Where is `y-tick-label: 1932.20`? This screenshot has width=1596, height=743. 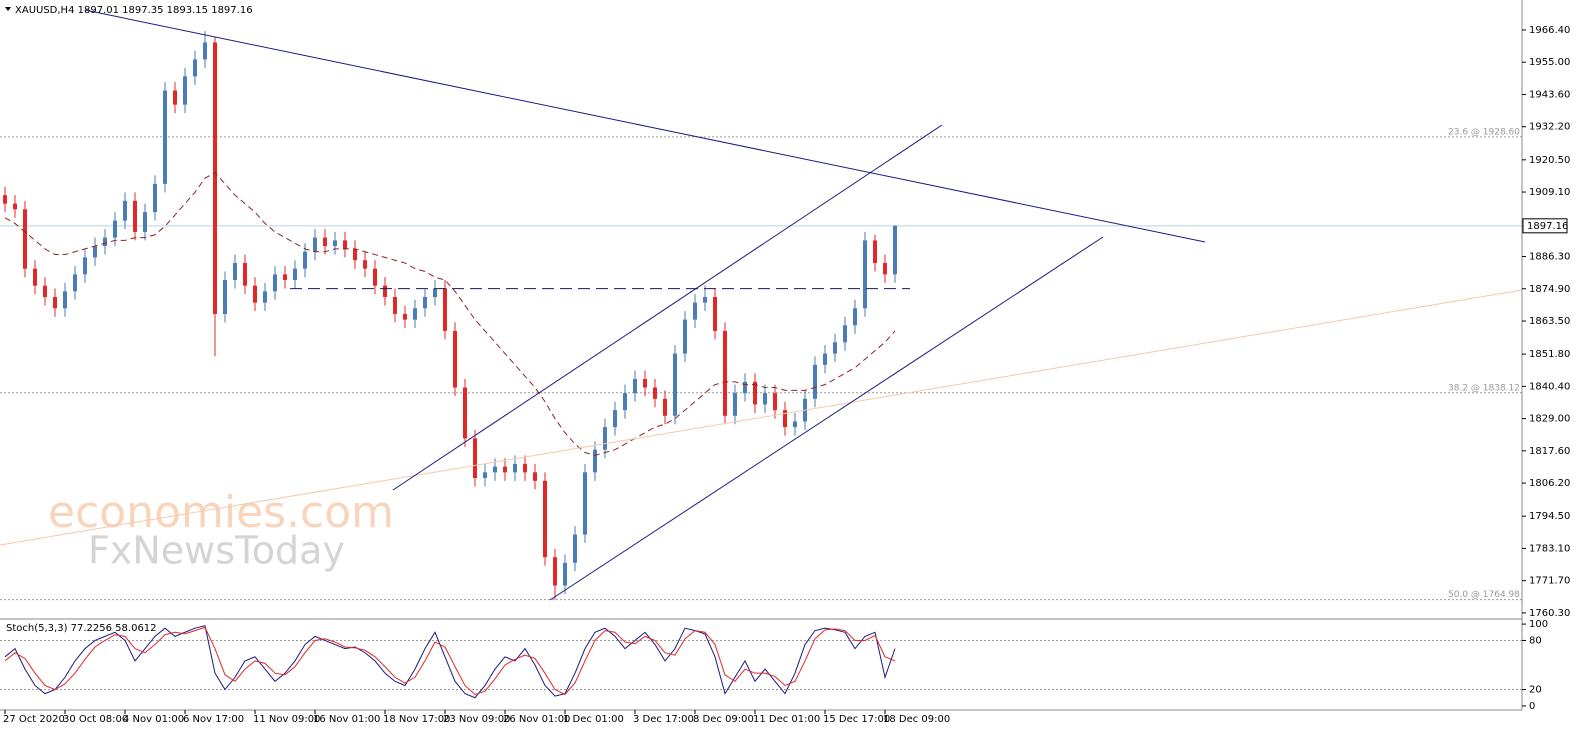 y-tick-label: 1932.20 is located at coordinates (1549, 127).